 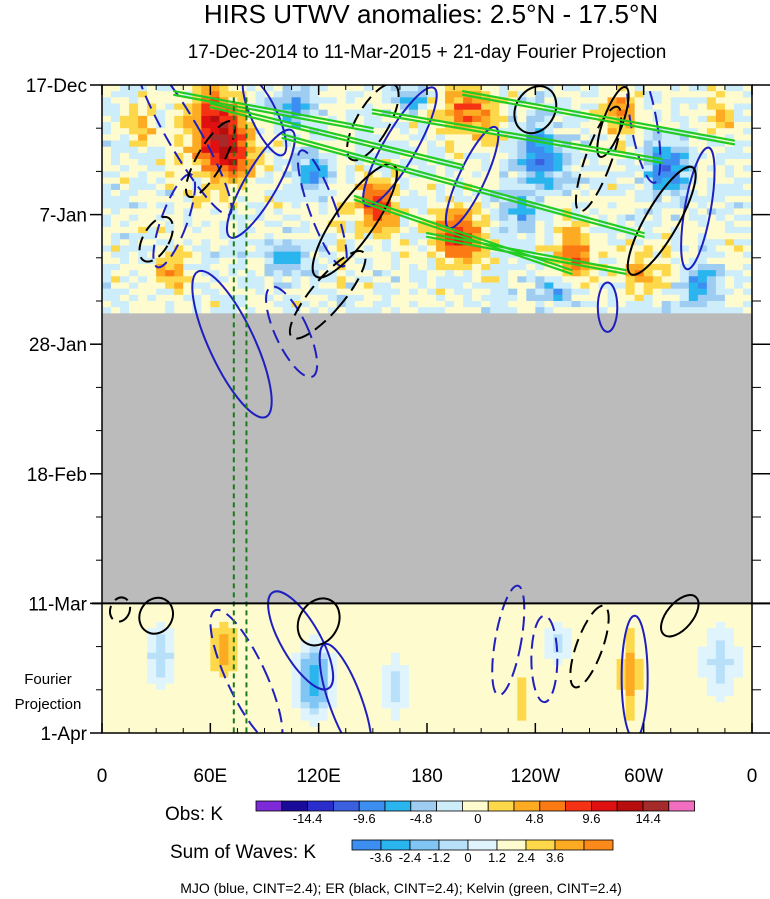 What do you see at coordinates (555, 857) in the screenshot?
I see `colorbar-tick-label: 3.6` at bounding box center [555, 857].